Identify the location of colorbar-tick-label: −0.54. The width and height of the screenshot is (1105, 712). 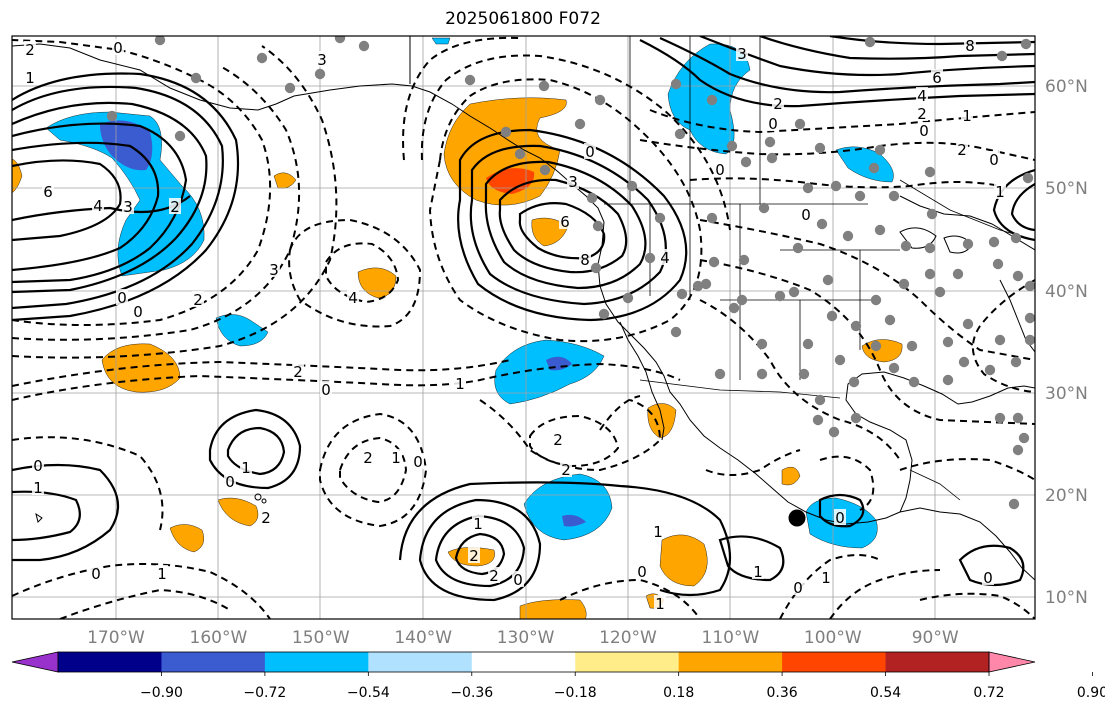
(368, 693).